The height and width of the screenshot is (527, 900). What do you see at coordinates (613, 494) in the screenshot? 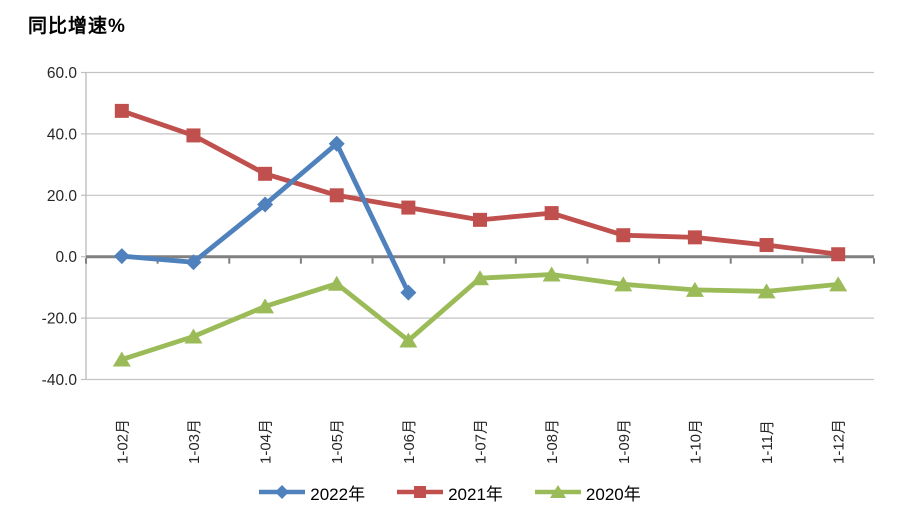
I see `legend-label: 2020年` at bounding box center [613, 494].